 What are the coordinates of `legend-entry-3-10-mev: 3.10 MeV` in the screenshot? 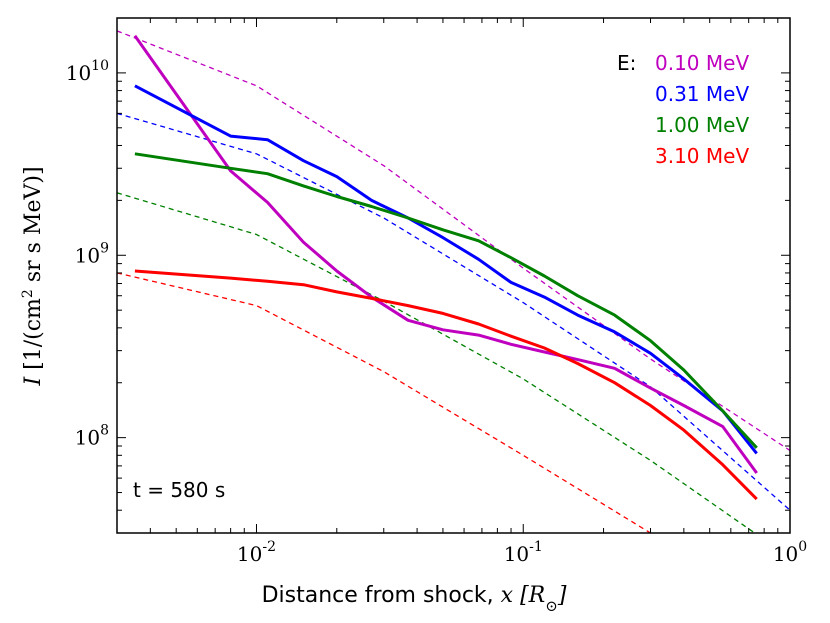 It's located at (702, 156).